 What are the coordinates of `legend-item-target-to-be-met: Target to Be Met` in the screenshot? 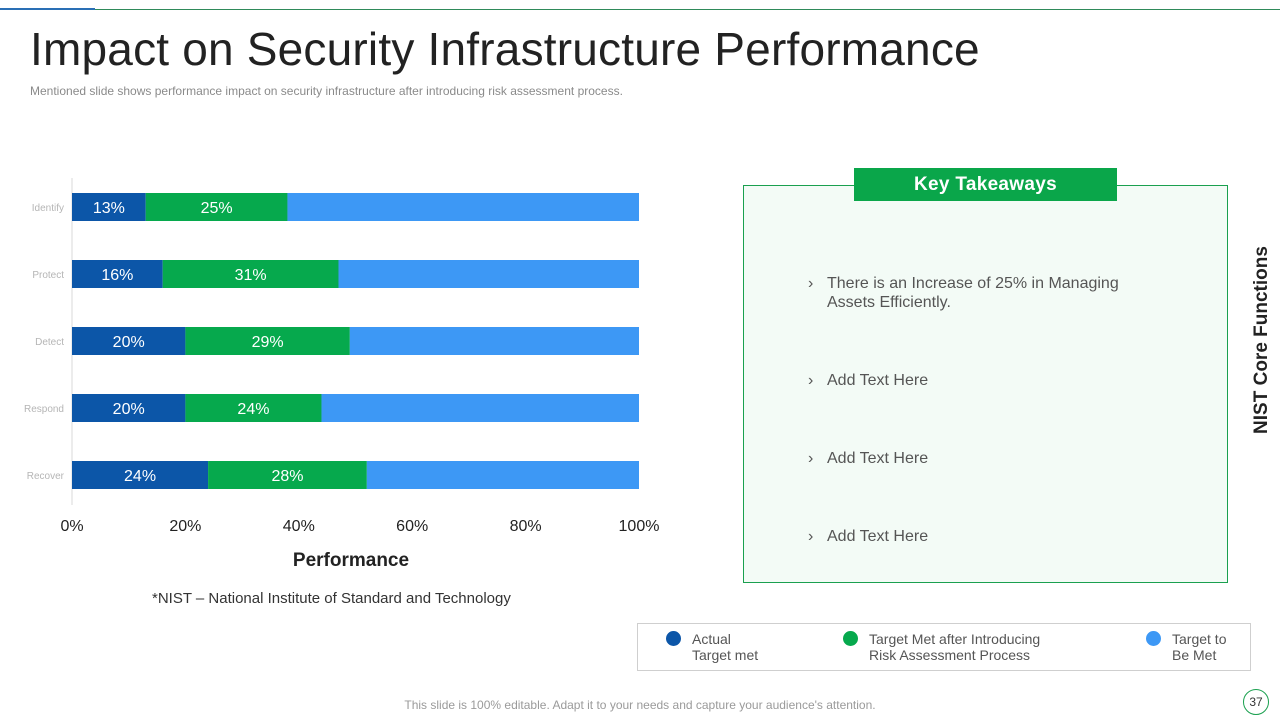 It's located at (1186, 647).